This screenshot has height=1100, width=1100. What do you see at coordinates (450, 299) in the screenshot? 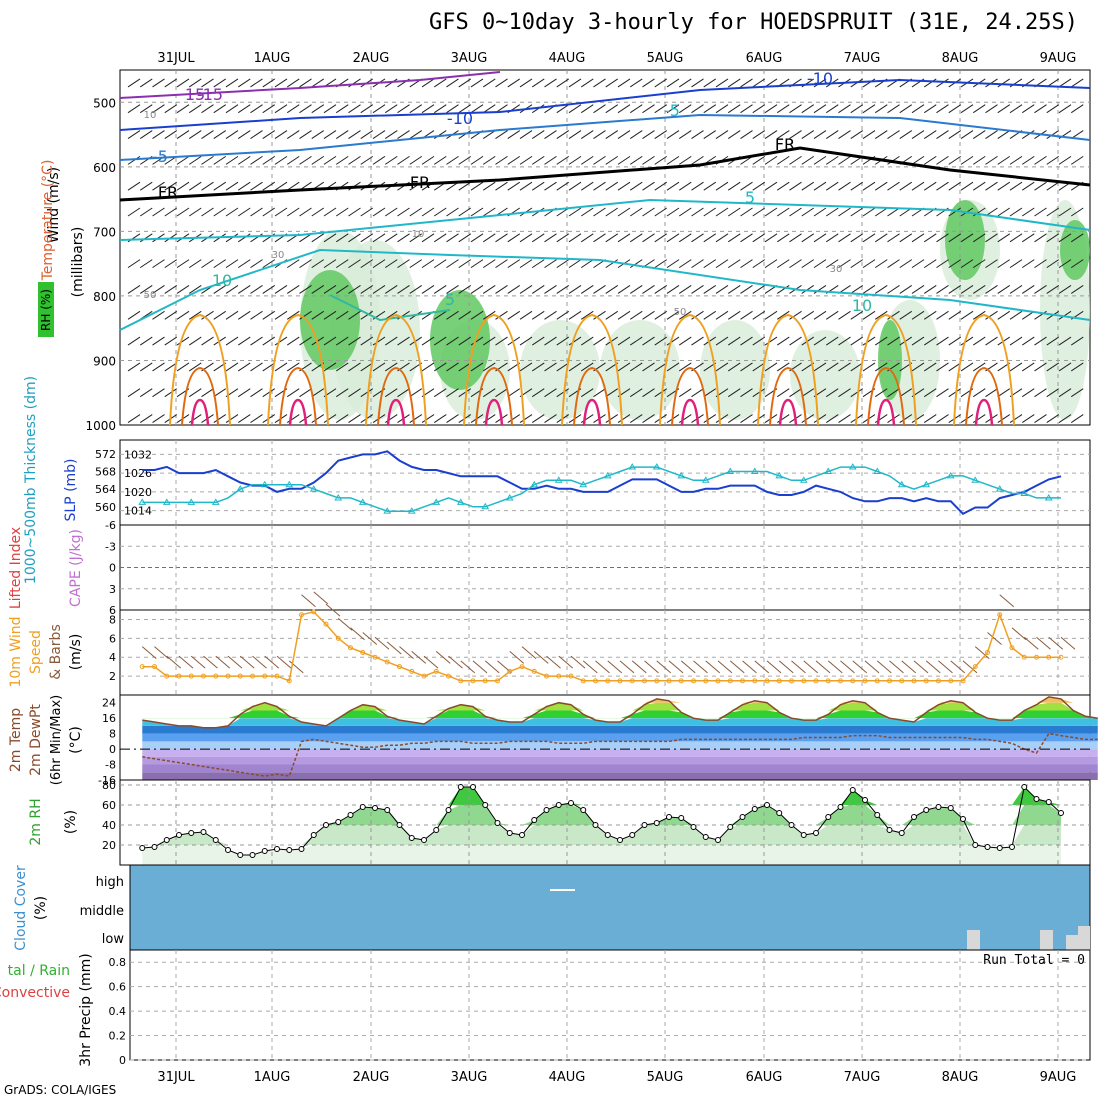
I see `temperature-contour-label: 5` at bounding box center [450, 299].